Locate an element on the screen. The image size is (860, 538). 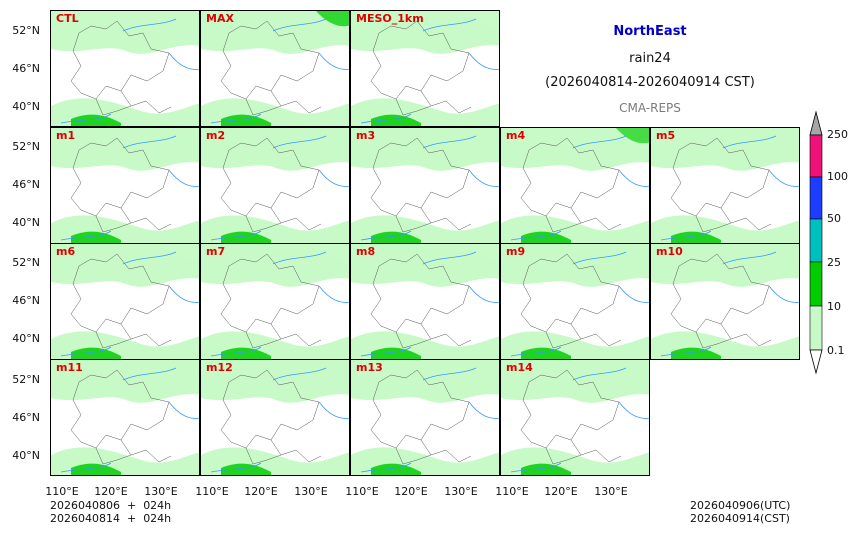
panel-label: CTL is located at coordinates (67, 18).